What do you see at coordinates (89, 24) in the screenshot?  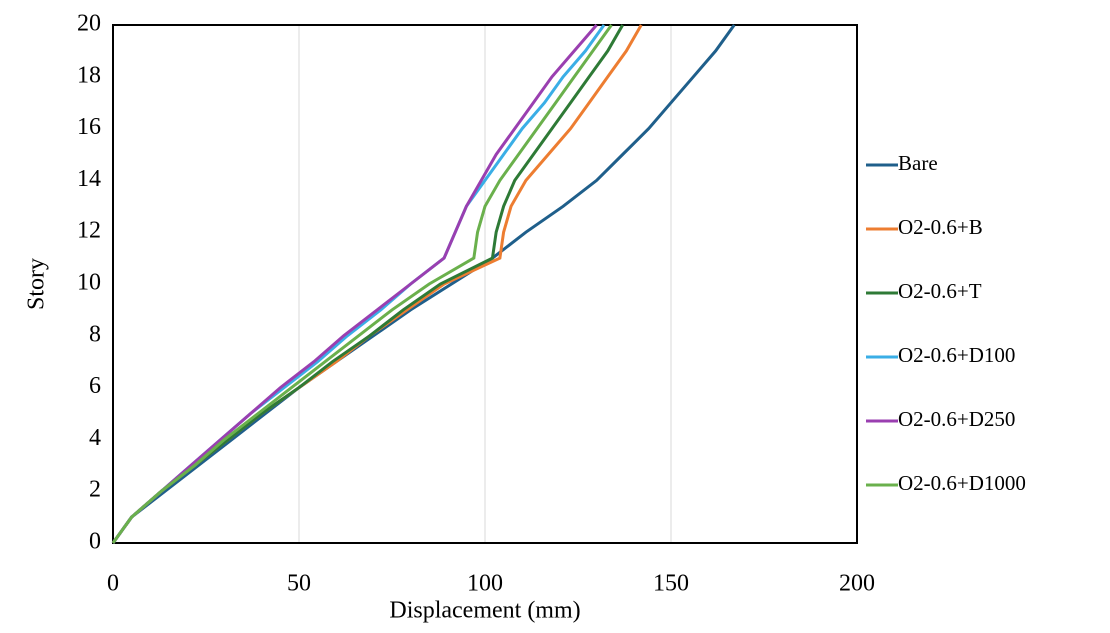 I see `y-tick-label: 20` at bounding box center [89, 24].